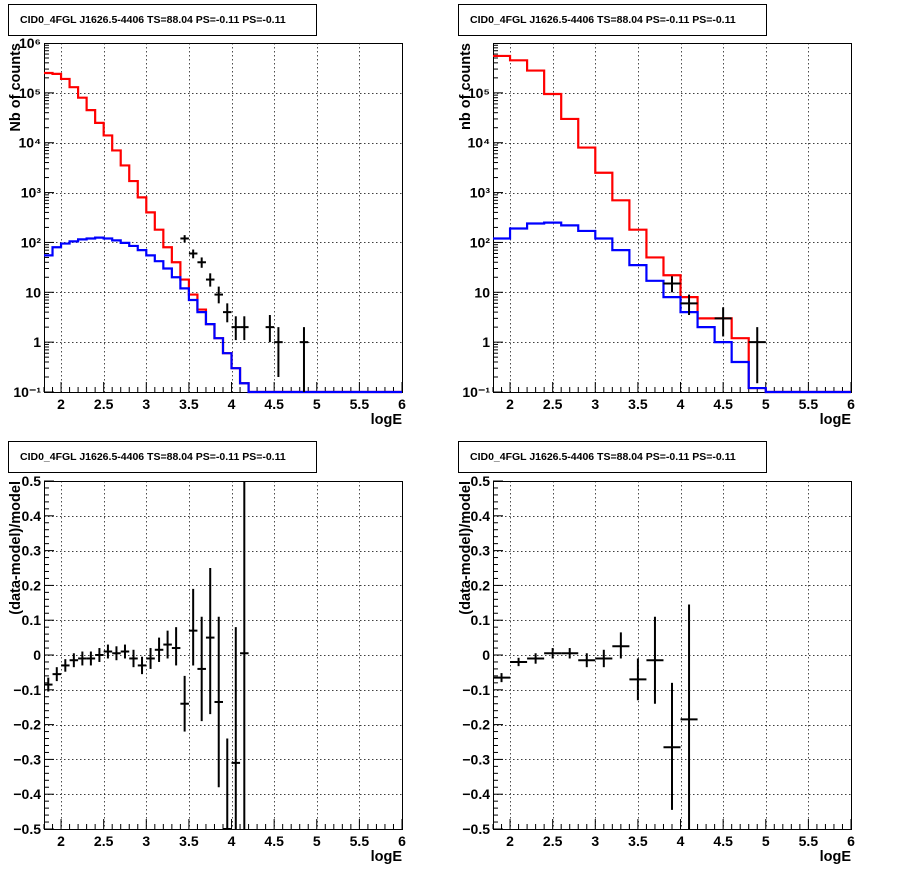  What do you see at coordinates (479, 143) in the screenshot?
I see `y-tick-label: 10⁴` at bounding box center [479, 143].